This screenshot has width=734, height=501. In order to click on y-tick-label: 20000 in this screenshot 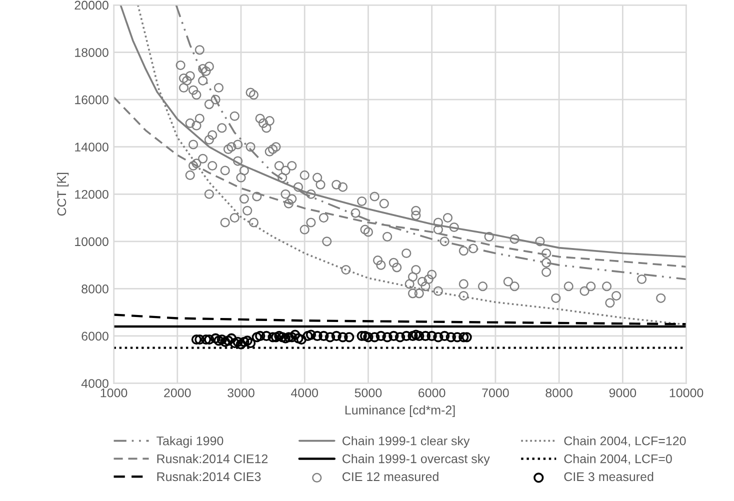, I will do `click(91, 5)`.